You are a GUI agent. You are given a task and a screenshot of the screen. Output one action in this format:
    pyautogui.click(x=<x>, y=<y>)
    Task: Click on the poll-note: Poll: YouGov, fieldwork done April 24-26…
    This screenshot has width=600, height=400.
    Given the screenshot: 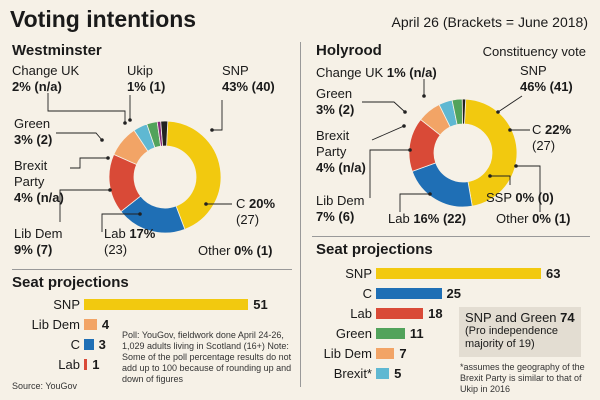 What is the action you would take?
    pyautogui.click(x=207, y=357)
    